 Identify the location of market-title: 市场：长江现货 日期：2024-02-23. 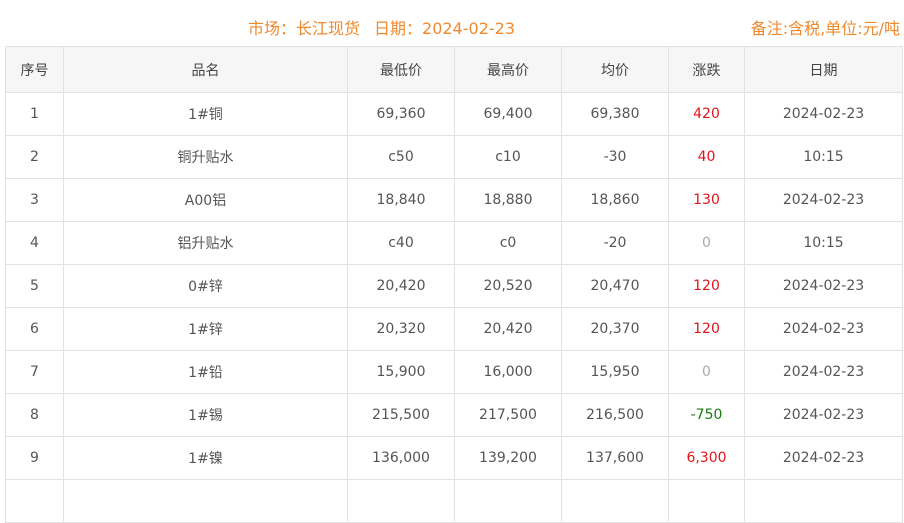
(388, 27).